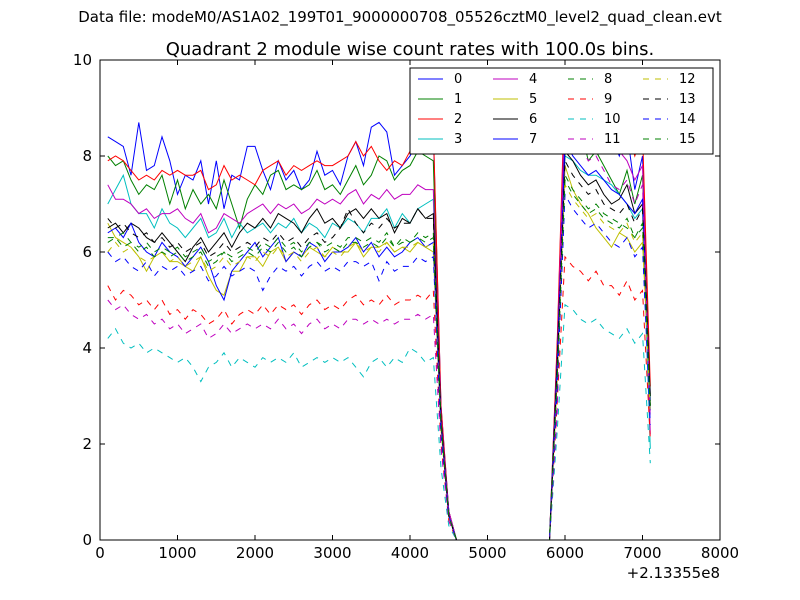 The image size is (800, 600). What do you see at coordinates (612, 139) in the screenshot?
I see `legend-label: 11` at bounding box center [612, 139].